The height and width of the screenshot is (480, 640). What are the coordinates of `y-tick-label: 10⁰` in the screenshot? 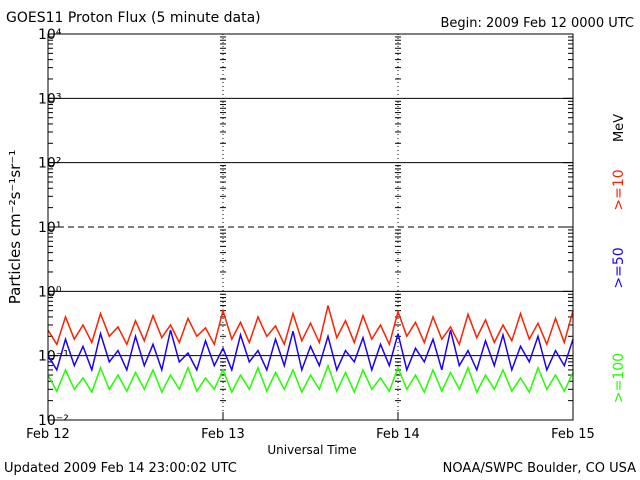 It's located at (50, 292).